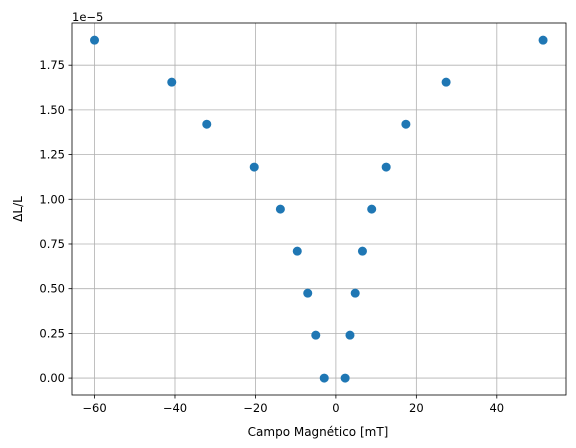  What do you see at coordinates (416, 408) in the screenshot?
I see `x-tick-label: 20` at bounding box center [416, 408].